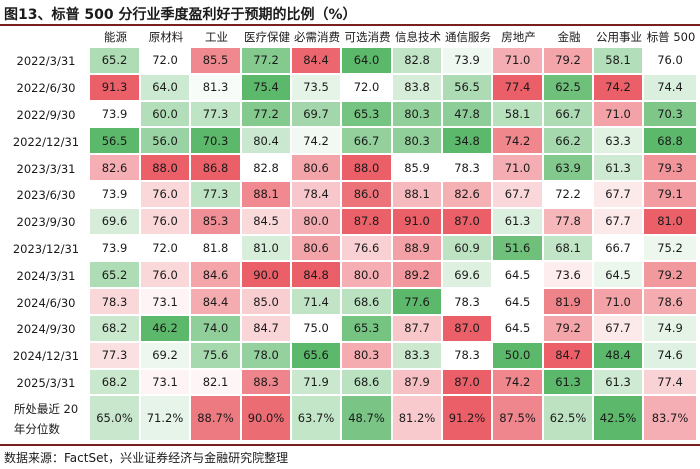 The image size is (700, 469). I want to click on heat-cell: 75.6, so click(216, 356).